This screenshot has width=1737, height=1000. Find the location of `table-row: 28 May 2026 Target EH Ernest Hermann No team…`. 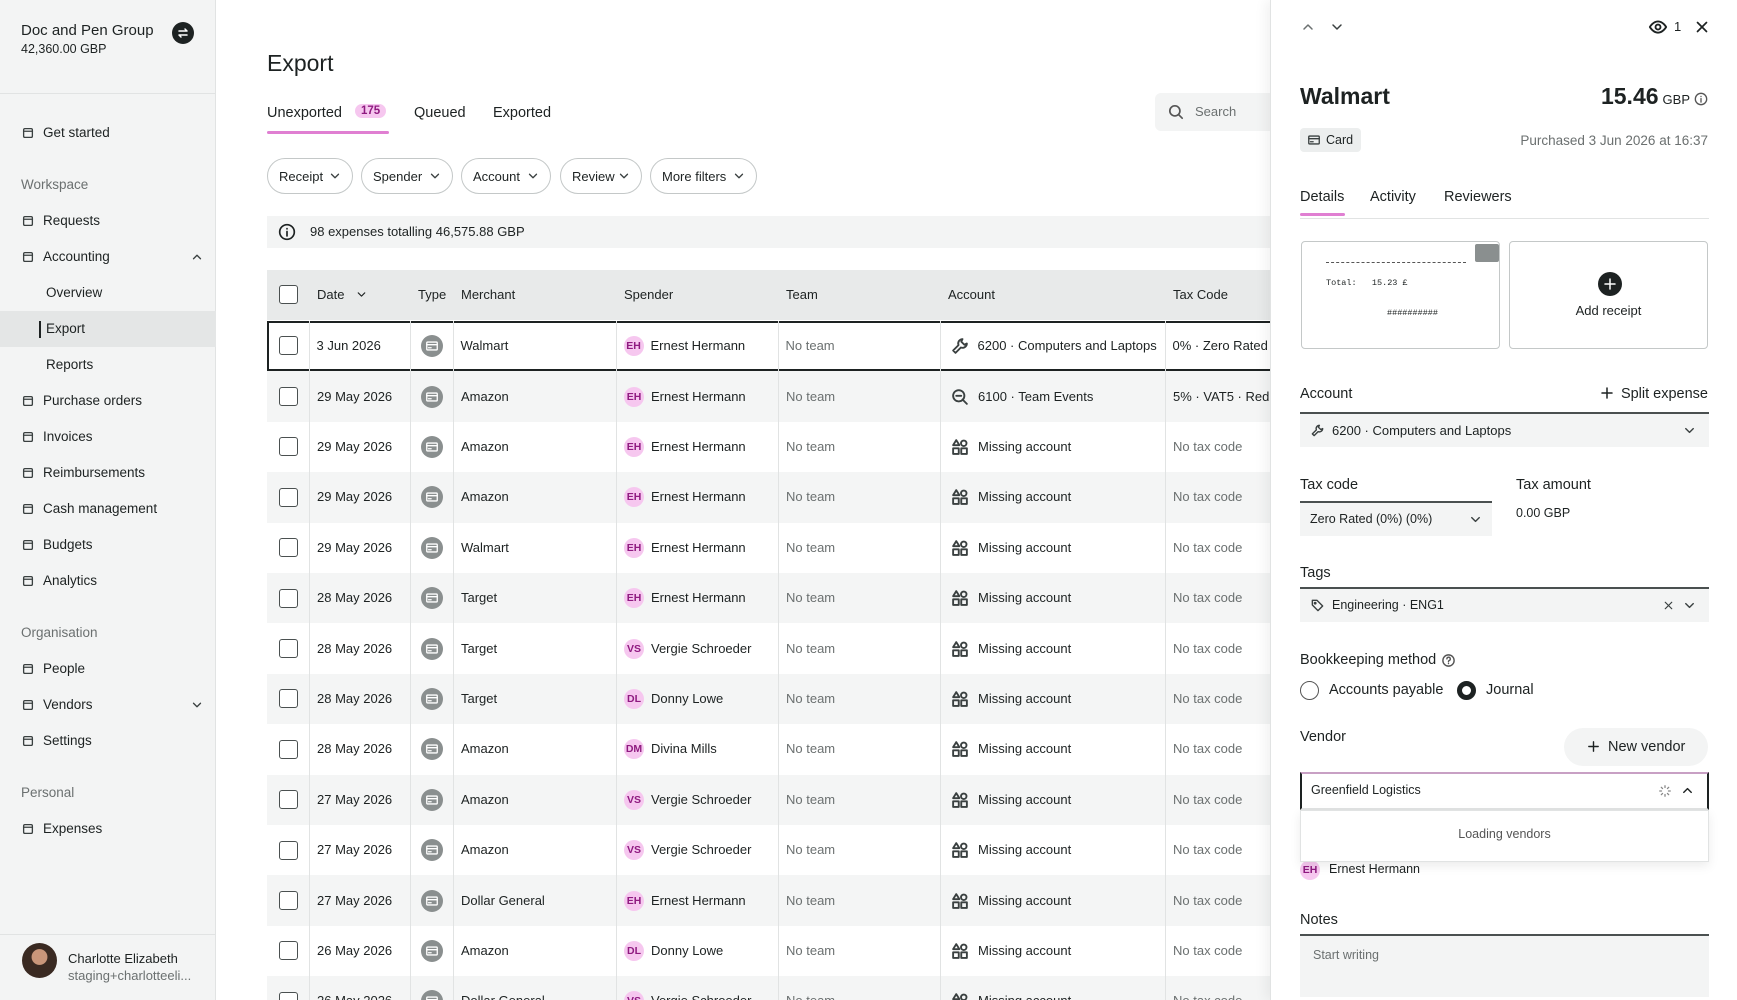

table-row: 28 May 2026 Target EH Ernest Hermann No team… is located at coordinates (792, 598).